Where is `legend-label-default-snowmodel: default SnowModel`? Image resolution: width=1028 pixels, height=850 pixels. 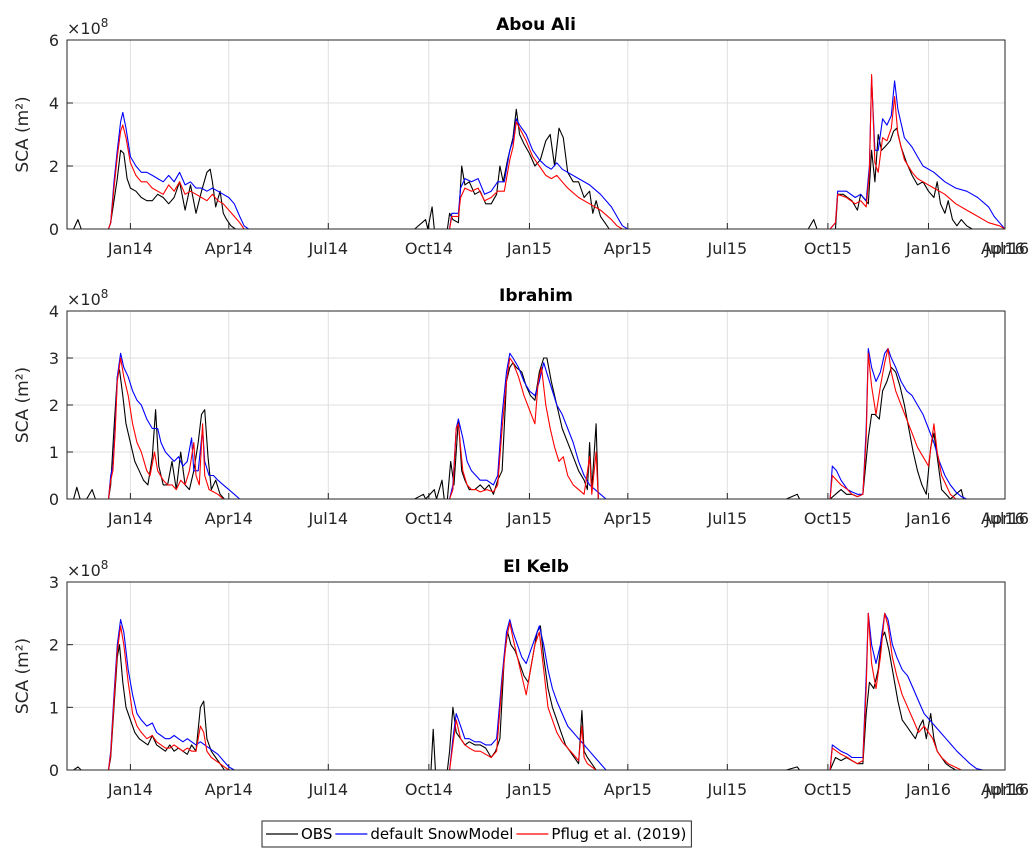
legend-label-default-snowmodel: default SnowModel is located at coordinates (441, 834).